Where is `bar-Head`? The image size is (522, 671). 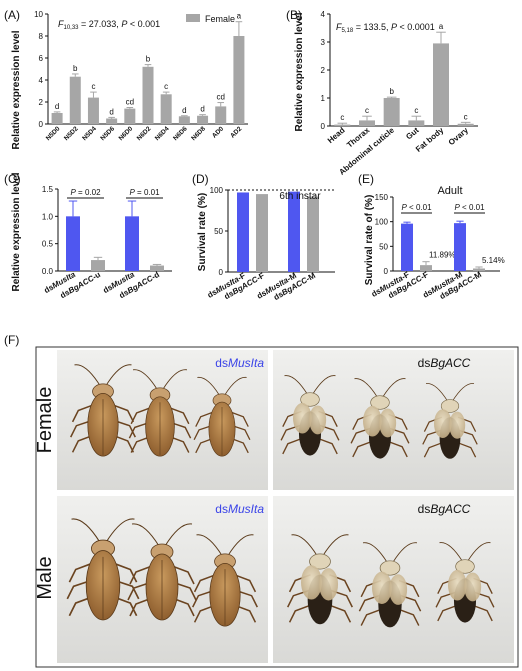 bar-Head is located at coordinates (342, 125).